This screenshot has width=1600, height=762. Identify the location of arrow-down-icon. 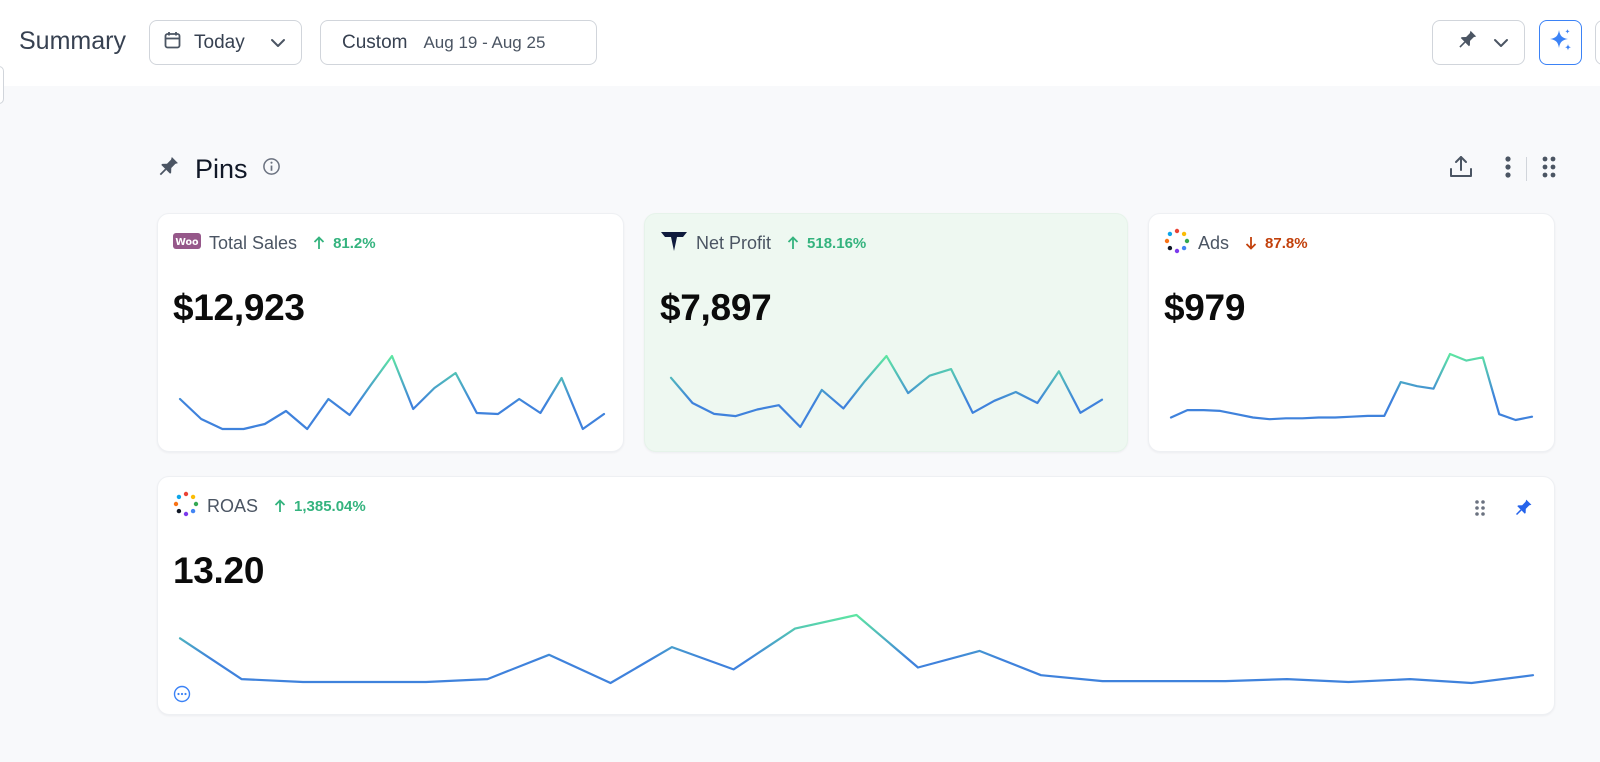
(1251, 243).